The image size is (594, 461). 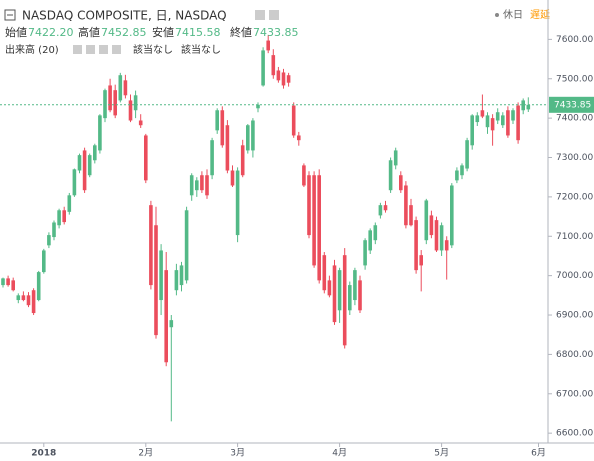 What do you see at coordinates (124, 32) in the screenshot?
I see `high-value: 7452.85` at bounding box center [124, 32].